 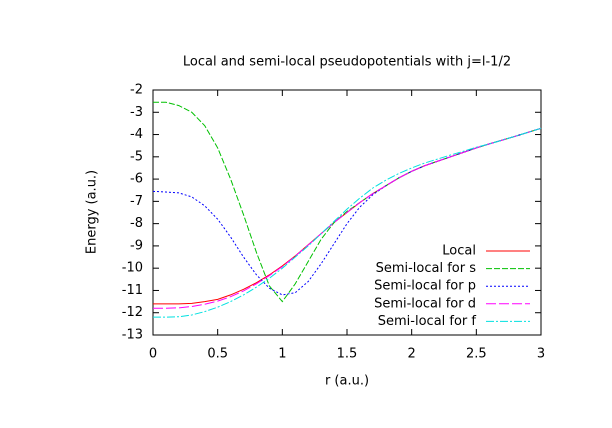 I want to click on y-tick-label: -12, so click(x=132, y=312).